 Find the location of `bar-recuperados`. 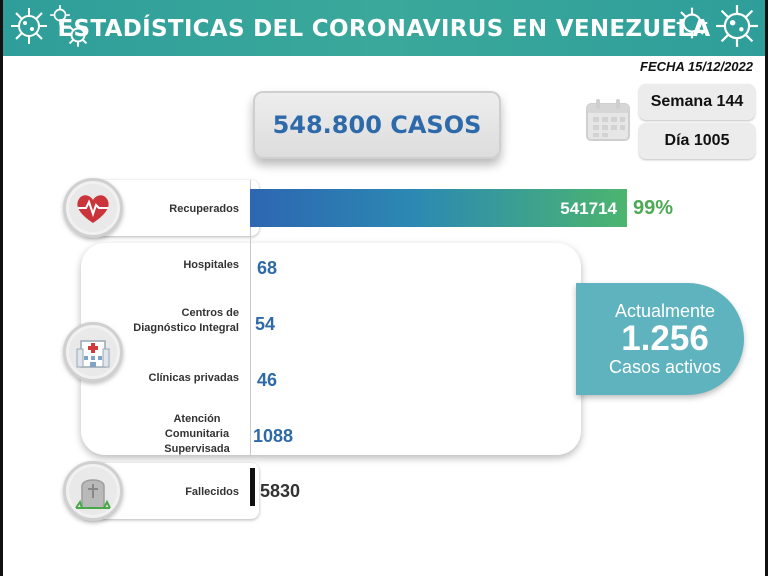

bar-recuperados is located at coordinates (438, 208).